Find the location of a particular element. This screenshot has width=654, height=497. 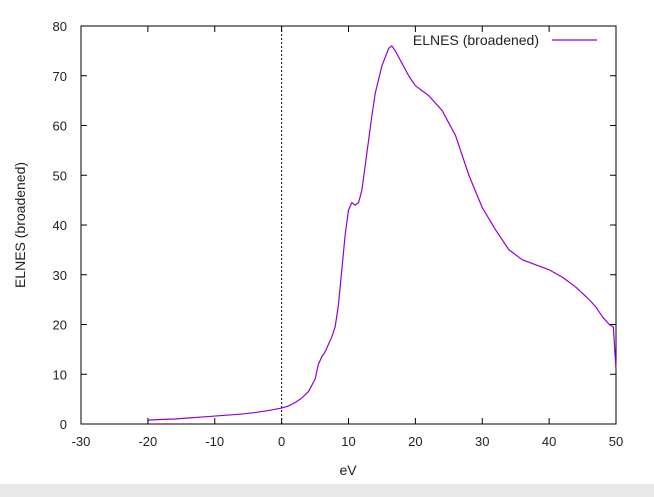

legend: ELNES (broadened) is located at coordinates (505, 40).